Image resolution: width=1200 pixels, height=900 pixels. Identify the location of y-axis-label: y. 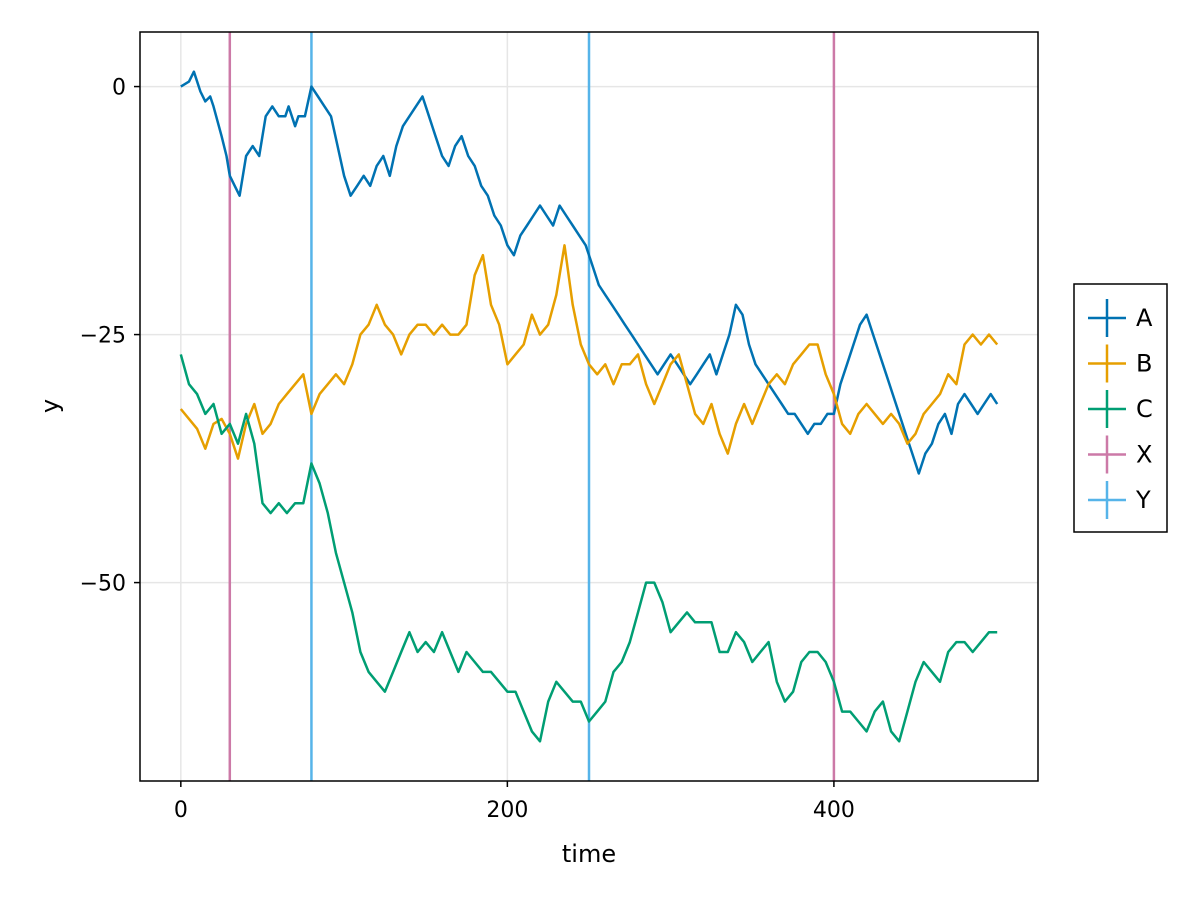
(50, 406).